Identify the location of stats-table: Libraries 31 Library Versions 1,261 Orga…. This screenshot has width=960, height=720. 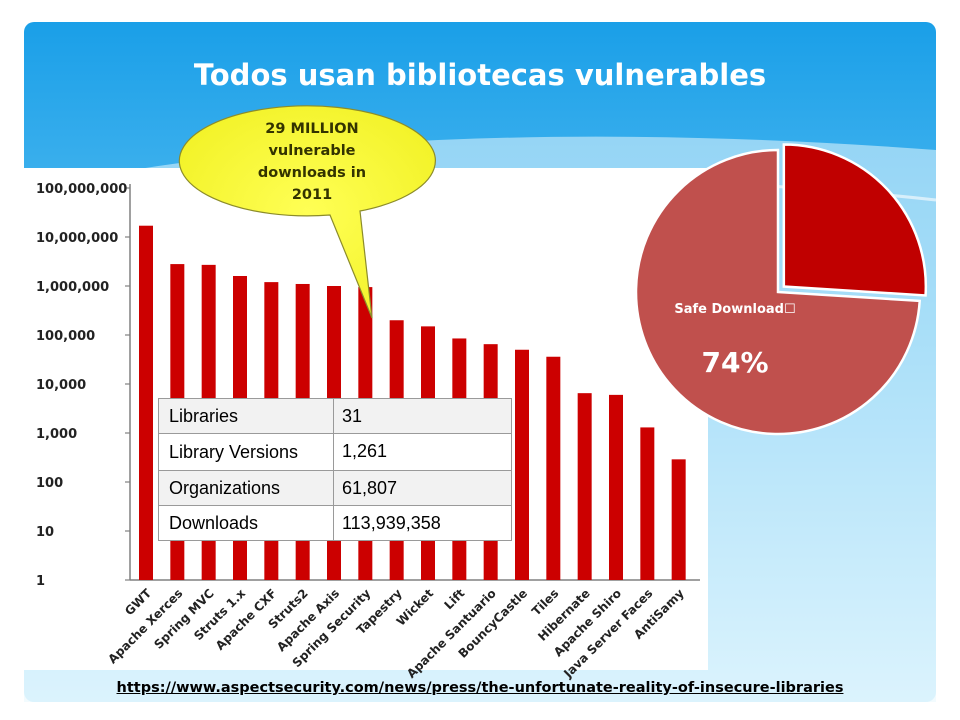
(335, 469).